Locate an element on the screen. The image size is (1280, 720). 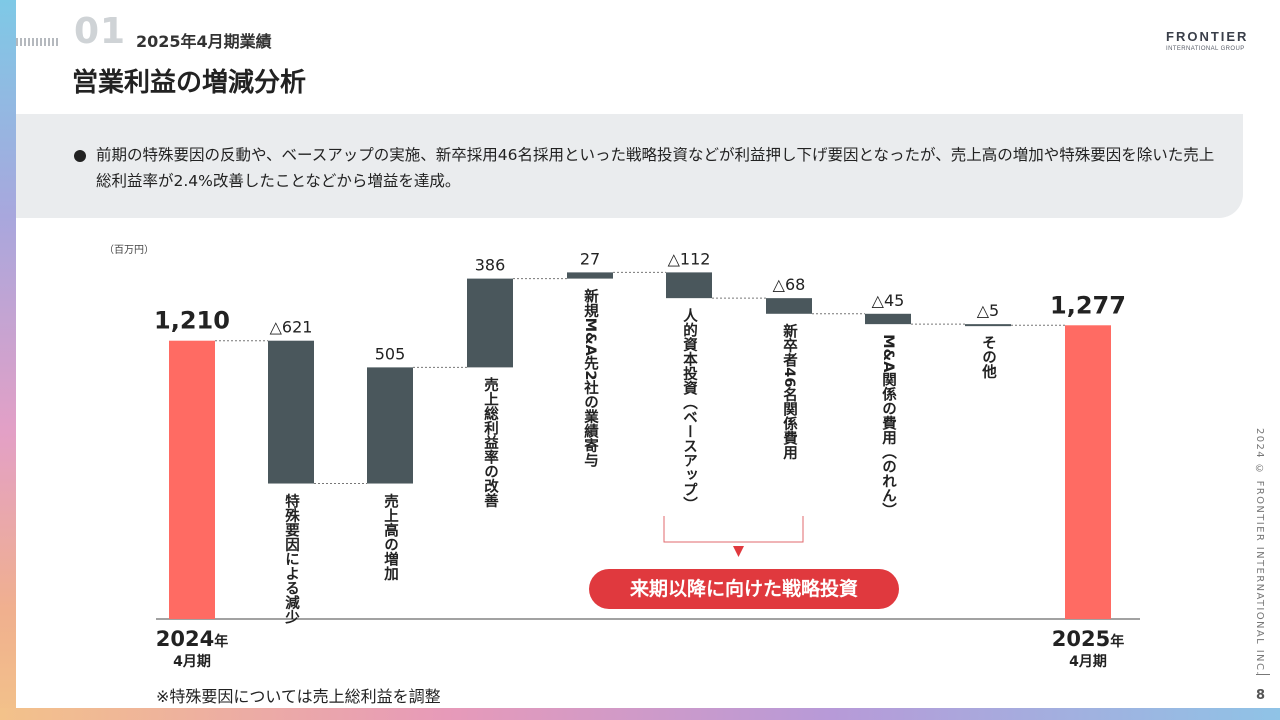
bullet-icon is located at coordinates (80, 156).